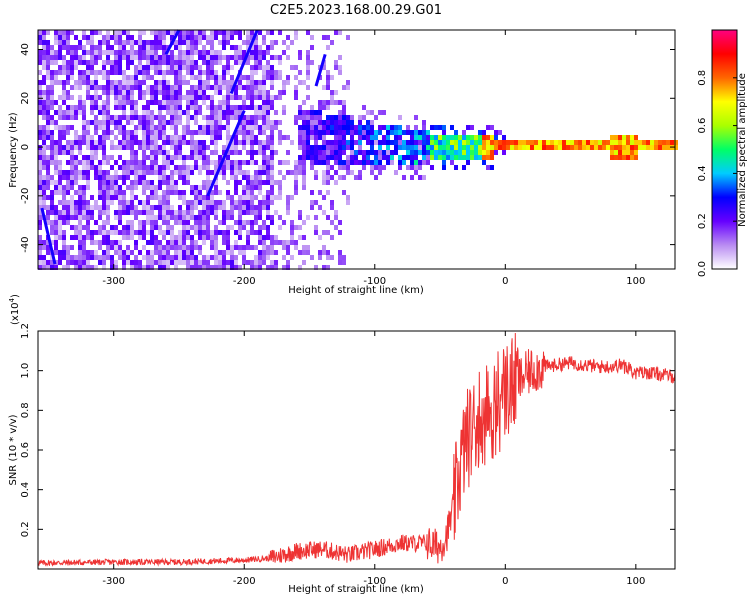  What do you see at coordinates (724, 149) in the screenshot?
I see `colorbar-gradient` at bounding box center [724, 149].